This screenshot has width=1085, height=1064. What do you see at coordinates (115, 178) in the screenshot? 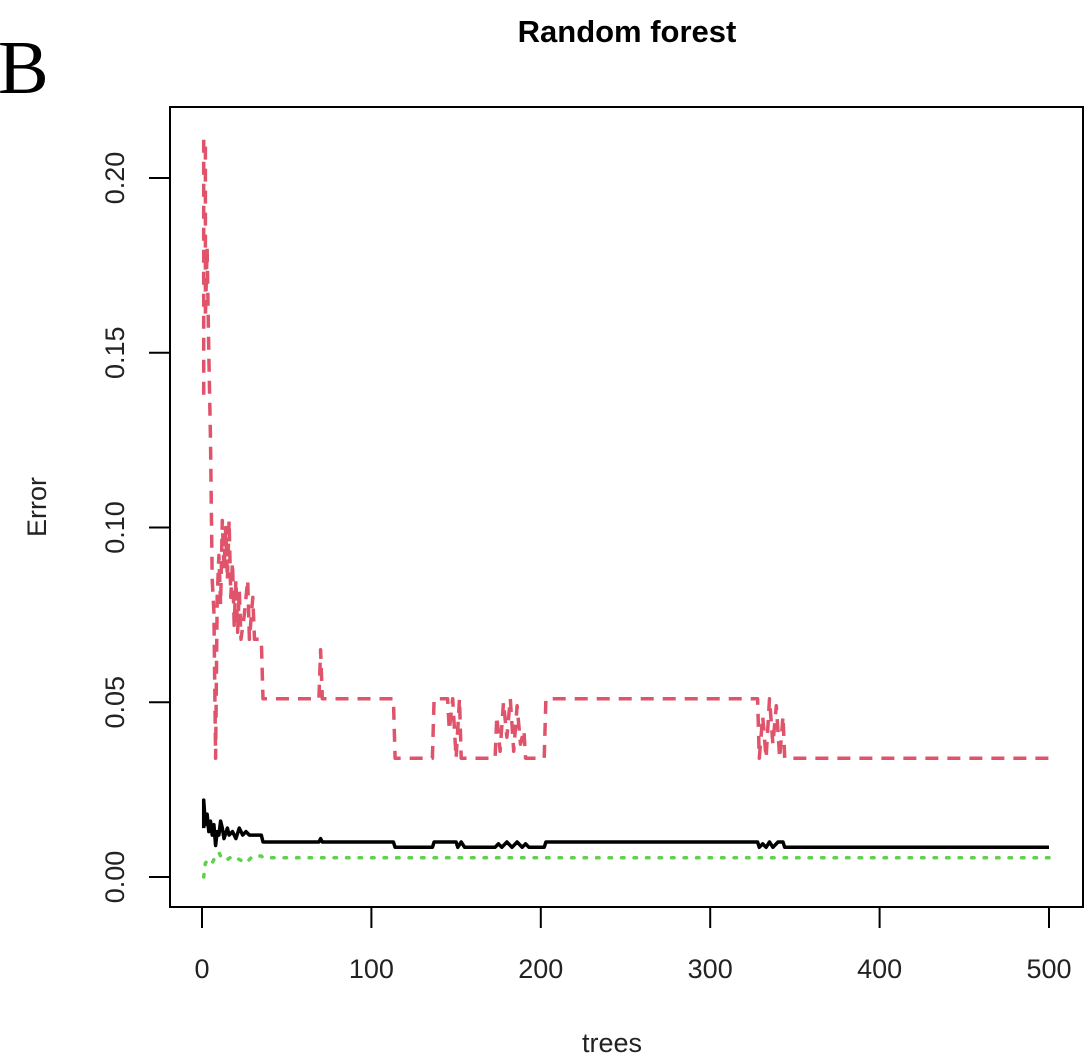
I see `y-tick-label: 0.20` at bounding box center [115, 178].